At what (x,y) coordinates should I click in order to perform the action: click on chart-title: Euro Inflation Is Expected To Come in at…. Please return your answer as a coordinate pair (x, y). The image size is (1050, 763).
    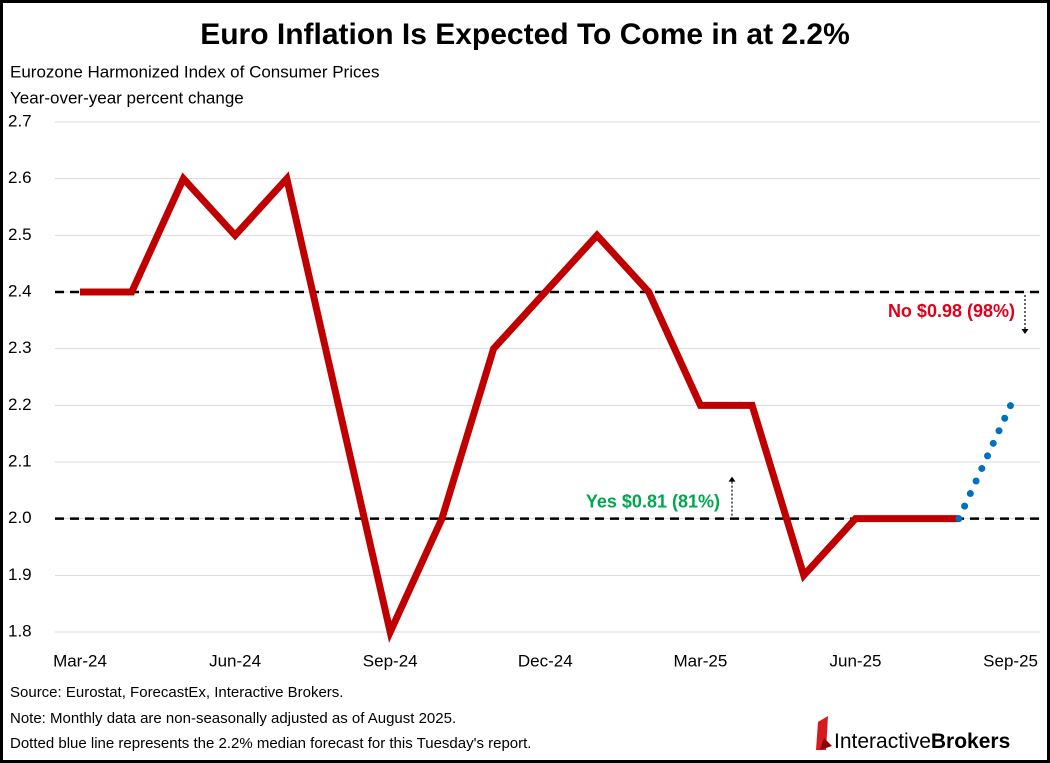
    Looking at the image, I should click on (525, 34).